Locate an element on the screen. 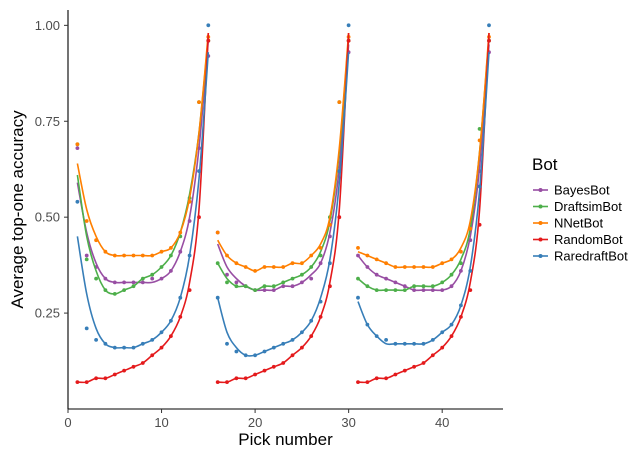 This screenshot has width=642, height=456. y-axis-title: Average top-one accuracy is located at coordinates (17, 209).